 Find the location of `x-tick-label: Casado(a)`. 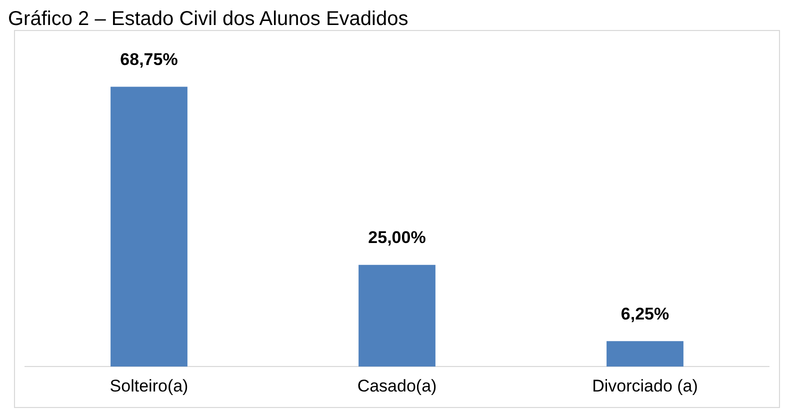

x-tick-label: Casado(a) is located at coordinates (397, 386).